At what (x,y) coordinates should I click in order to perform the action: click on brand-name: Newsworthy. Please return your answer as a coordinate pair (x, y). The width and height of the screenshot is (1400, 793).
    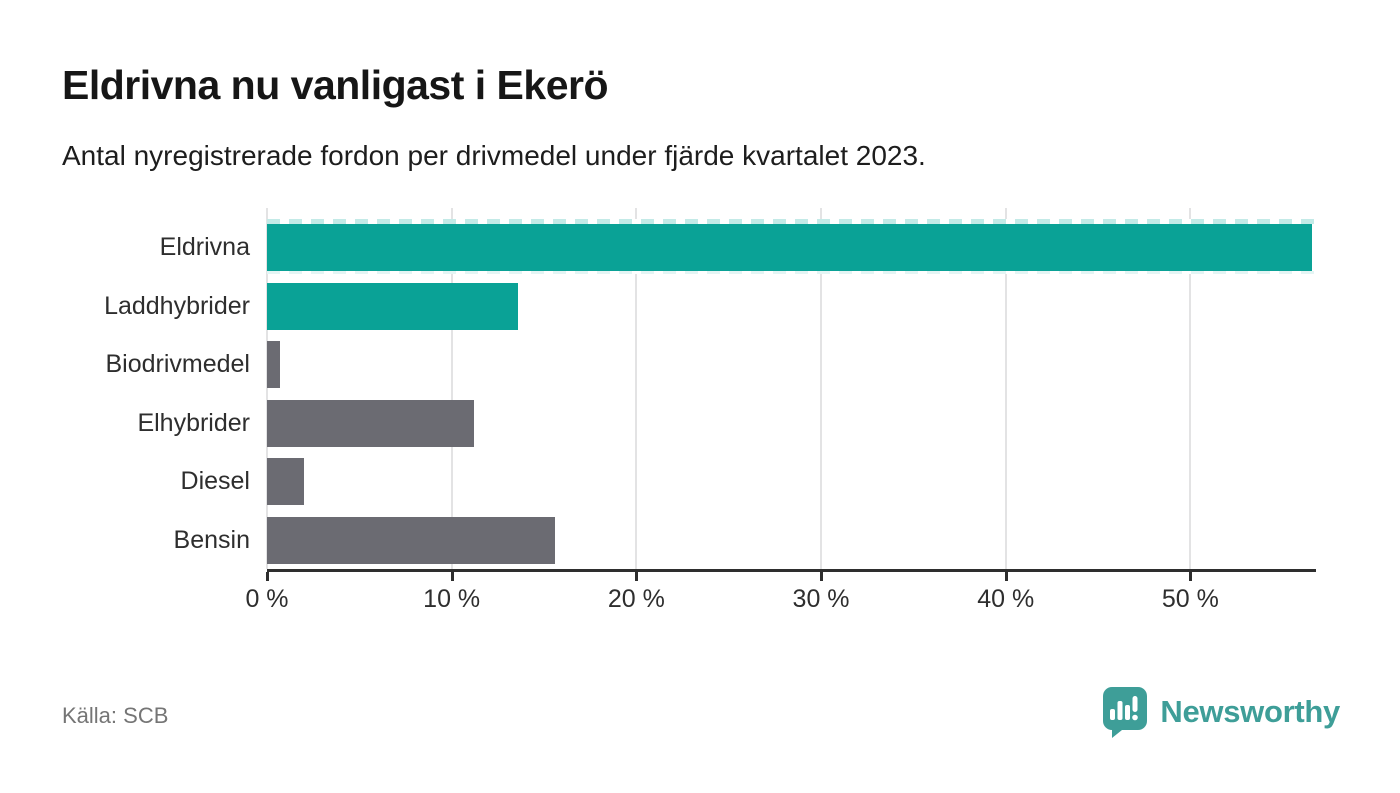
    Looking at the image, I should click on (1250, 711).